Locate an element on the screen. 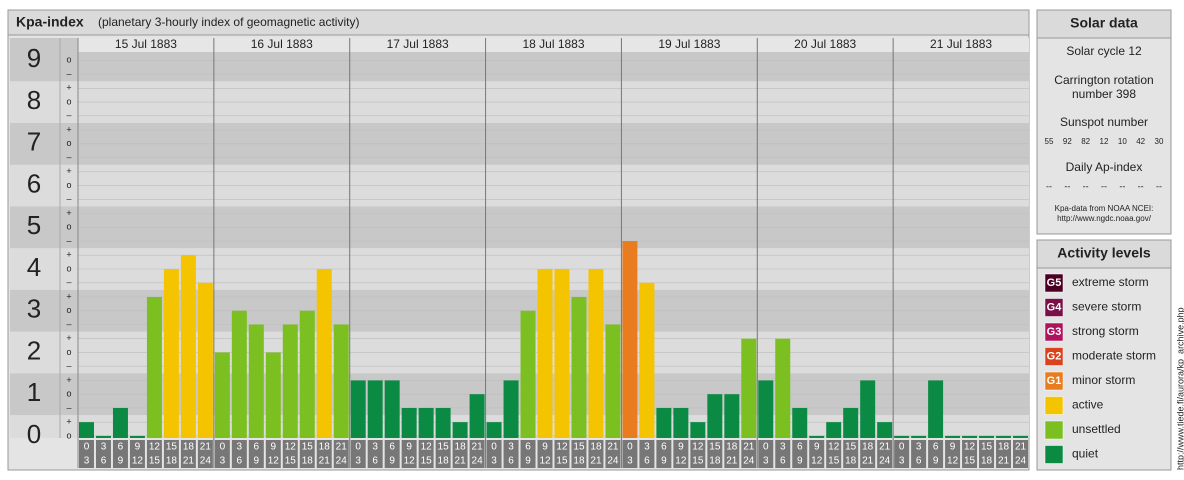 Image resolution: width=1184 pixels, height=480 pixels. level-code: G4 is located at coordinates (1055, 307).